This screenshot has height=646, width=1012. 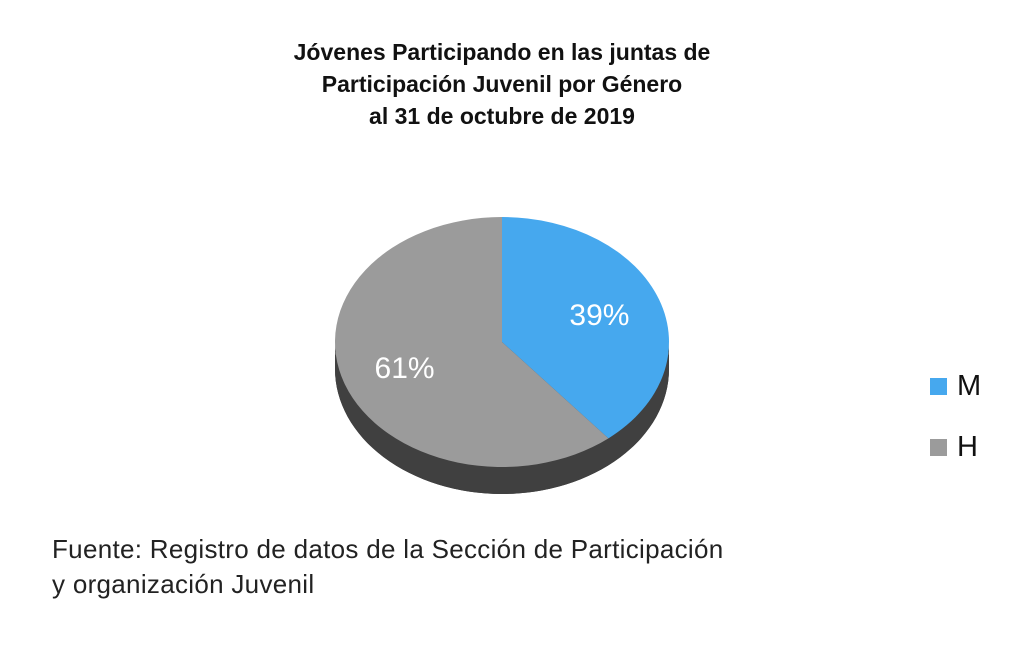 What do you see at coordinates (938, 386) in the screenshot?
I see `legend-swatch-m` at bounding box center [938, 386].